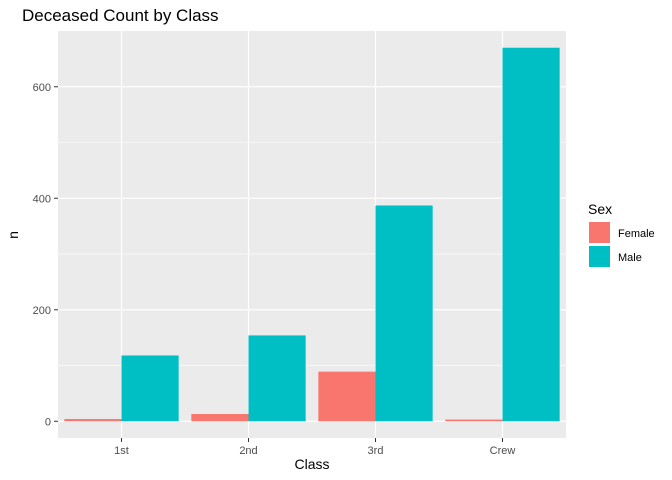 This screenshot has width=672, height=480. What do you see at coordinates (120, 15) in the screenshot?
I see `chart-title: Deceased Count by Class` at bounding box center [120, 15].